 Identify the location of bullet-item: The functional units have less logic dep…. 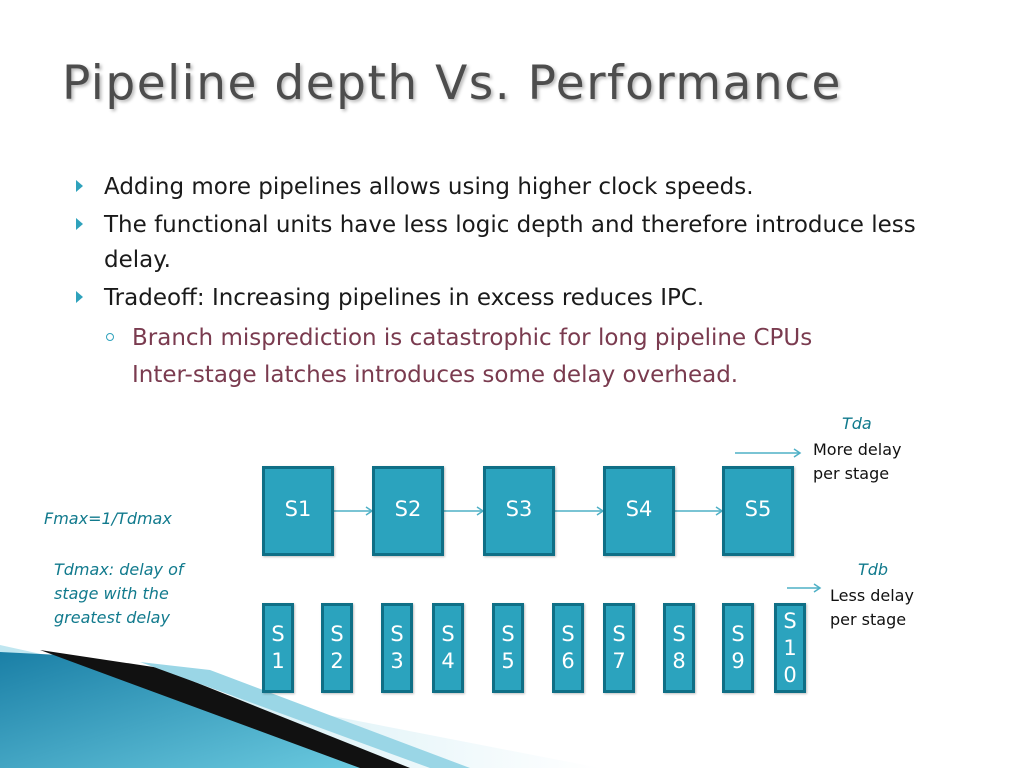
(526, 243).